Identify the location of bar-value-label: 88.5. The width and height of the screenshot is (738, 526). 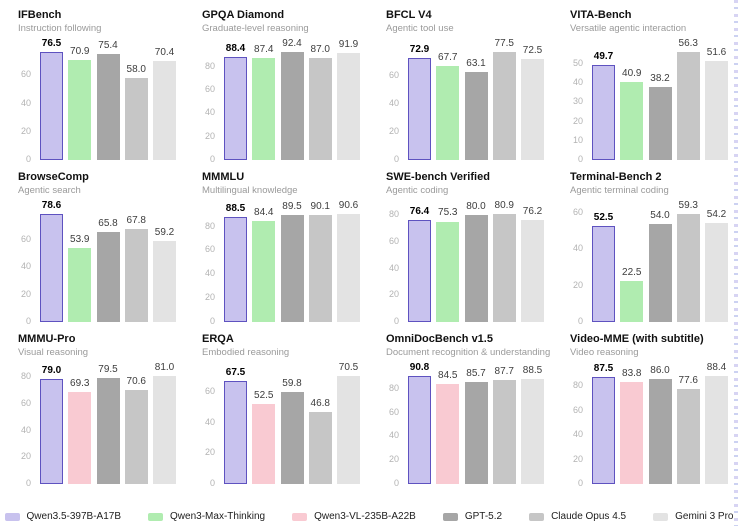
(235, 208).